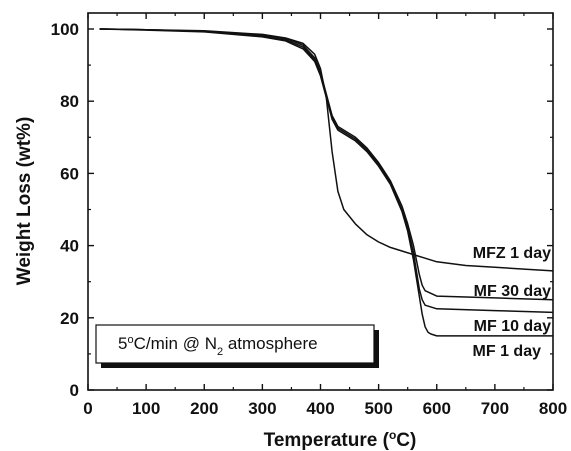 Image resolution: width=571 pixels, height=451 pixels. Describe the element at coordinates (495, 408) in the screenshot. I see `x-tick-label: 700` at that location.